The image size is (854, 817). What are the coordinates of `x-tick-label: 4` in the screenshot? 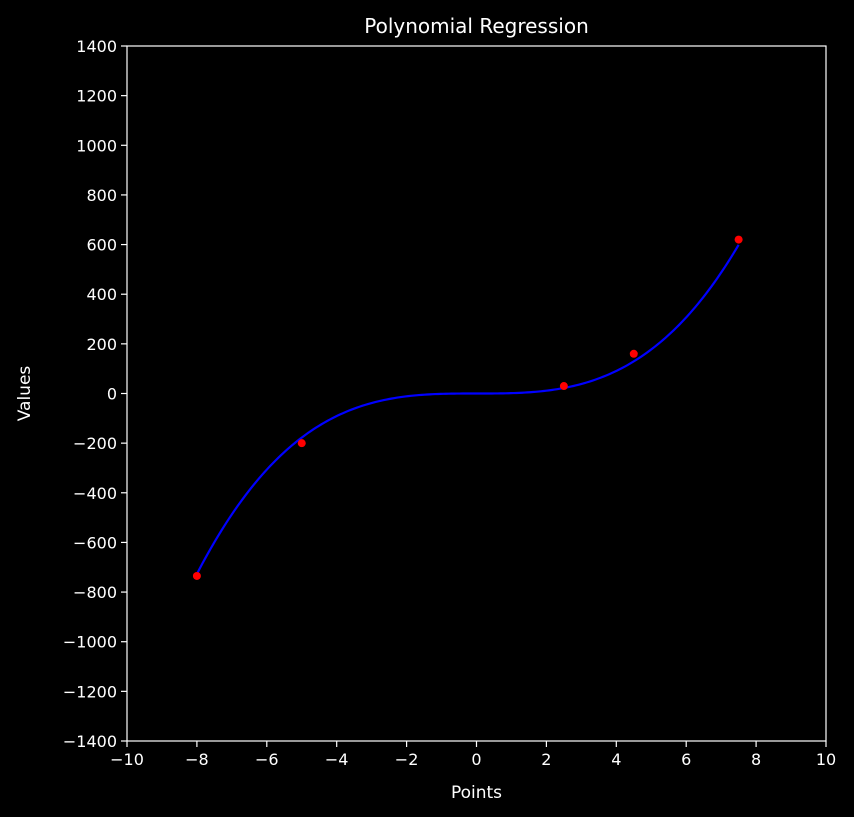 It's located at (616, 759).